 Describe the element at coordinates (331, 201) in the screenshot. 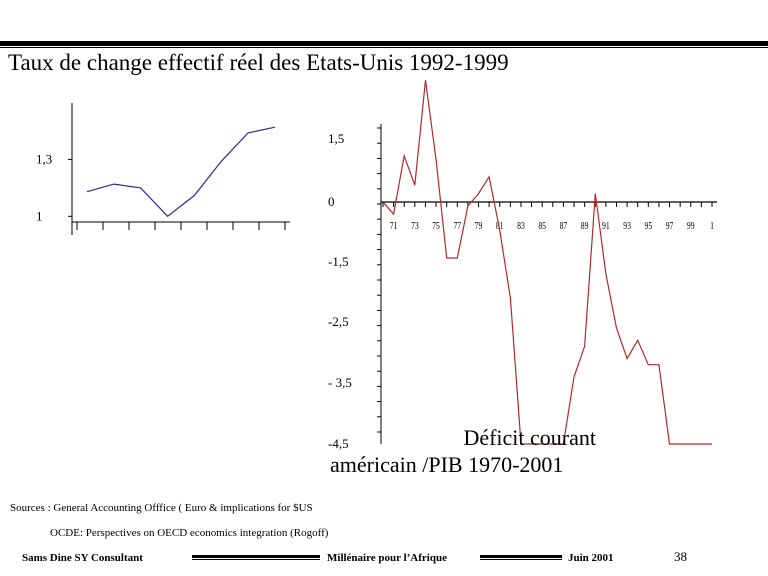

I see `y-tick-label: 0` at that location.